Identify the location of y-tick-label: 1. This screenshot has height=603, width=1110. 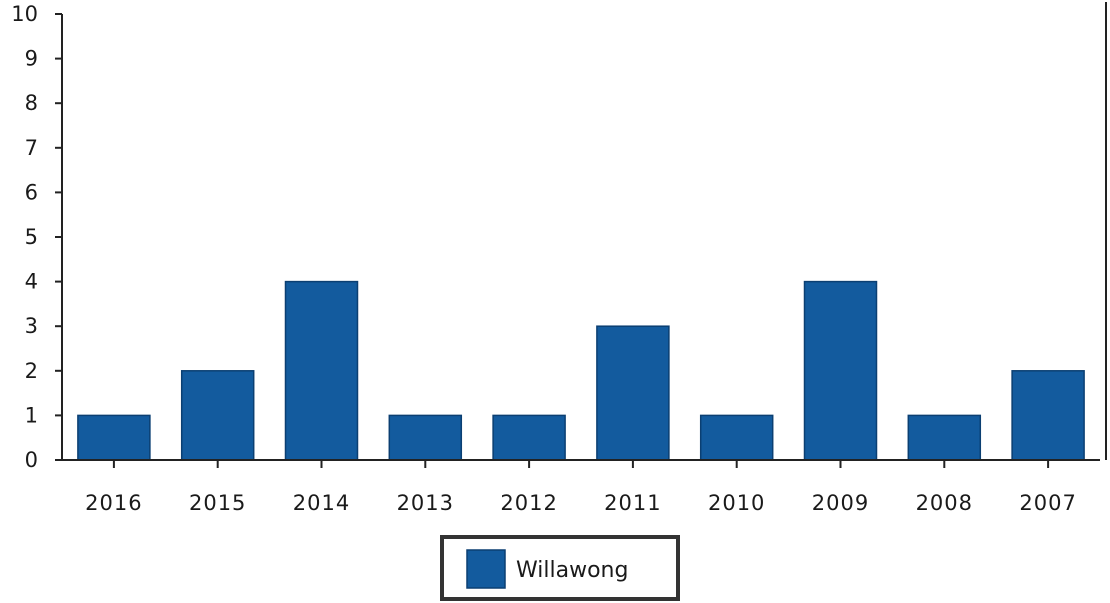
(31, 415).